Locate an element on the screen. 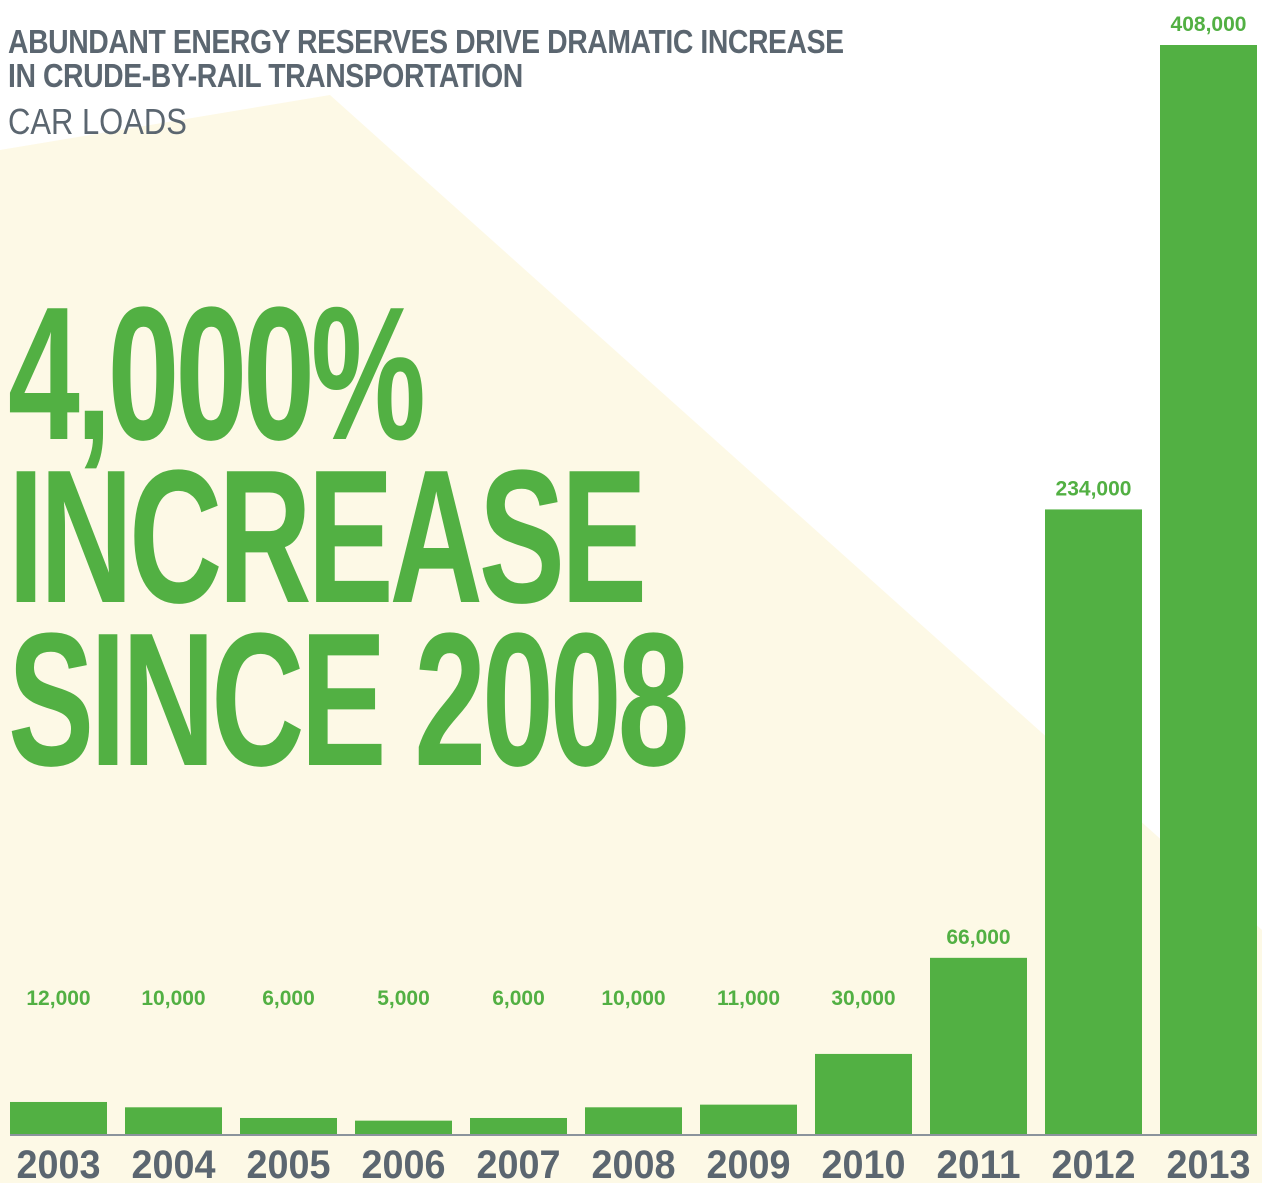 Image resolution: width=1262 pixels, height=1183 pixels. value-label-2008: 10,000 is located at coordinates (633, 998).